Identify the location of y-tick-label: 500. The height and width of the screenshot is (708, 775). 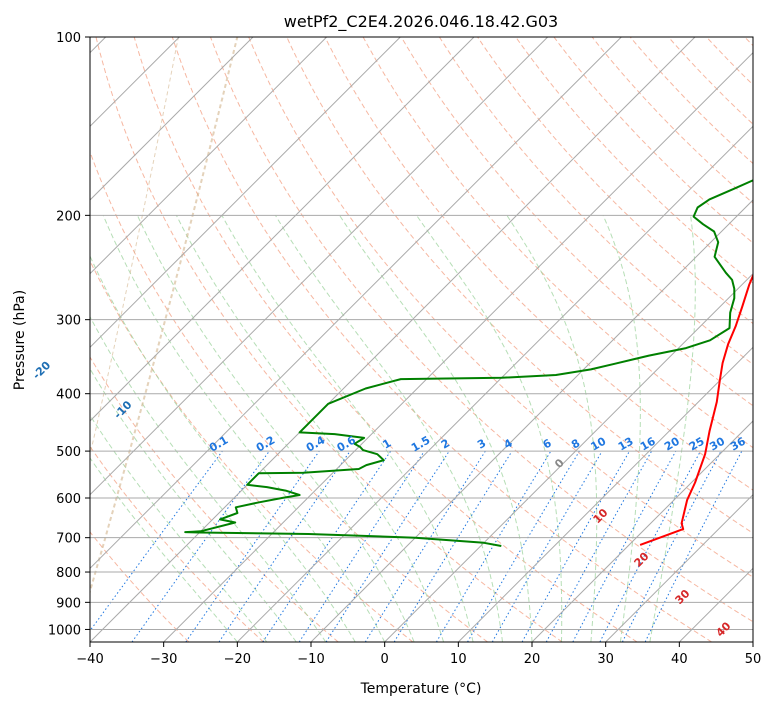
(68, 452).